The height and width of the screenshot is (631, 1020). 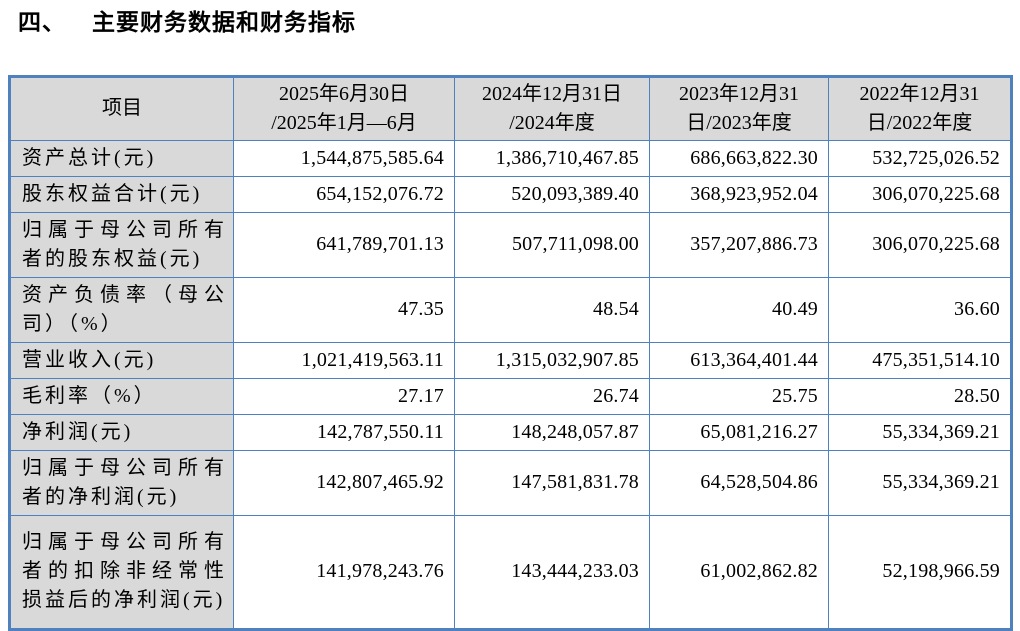 What do you see at coordinates (121, 158) in the screenshot?
I see `row-label: 资产总计(元)` at bounding box center [121, 158].